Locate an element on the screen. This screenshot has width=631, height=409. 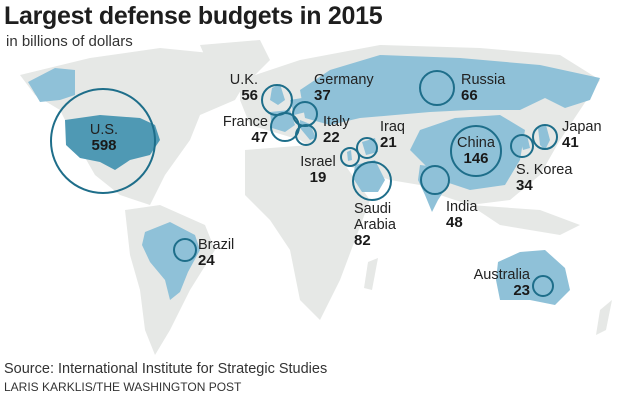
label-italy: Italy 22 is located at coordinates (336, 130).